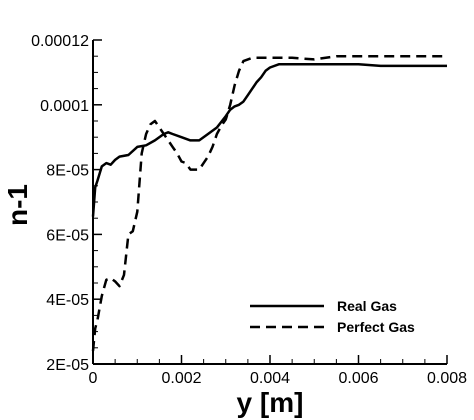 The height and width of the screenshot is (420, 474). What do you see at coordinates (93, 378) in the screenshot?
I see `x-tick-label: 0` at bounding box center [93, 378].